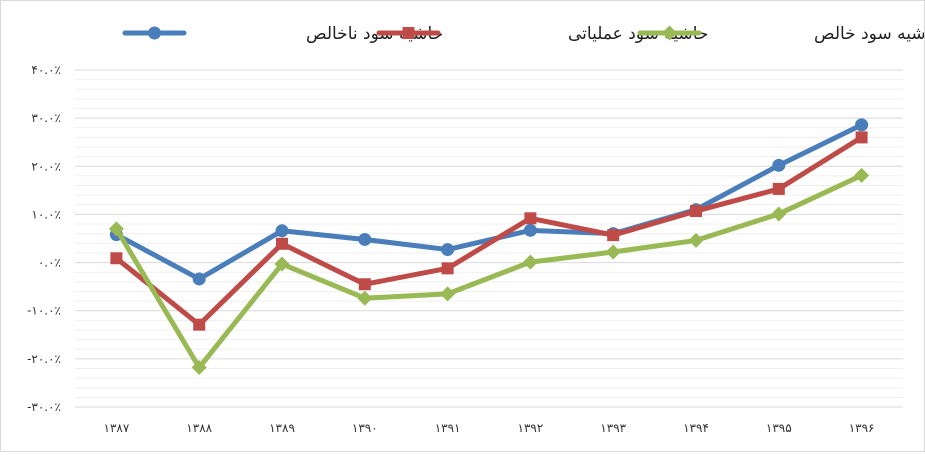 This screenshot has width=925, height=455. Describe the element at coordinates (862, 428) in the screenshot. I see `x-tick-label: ۱۳۹۶` at that location.